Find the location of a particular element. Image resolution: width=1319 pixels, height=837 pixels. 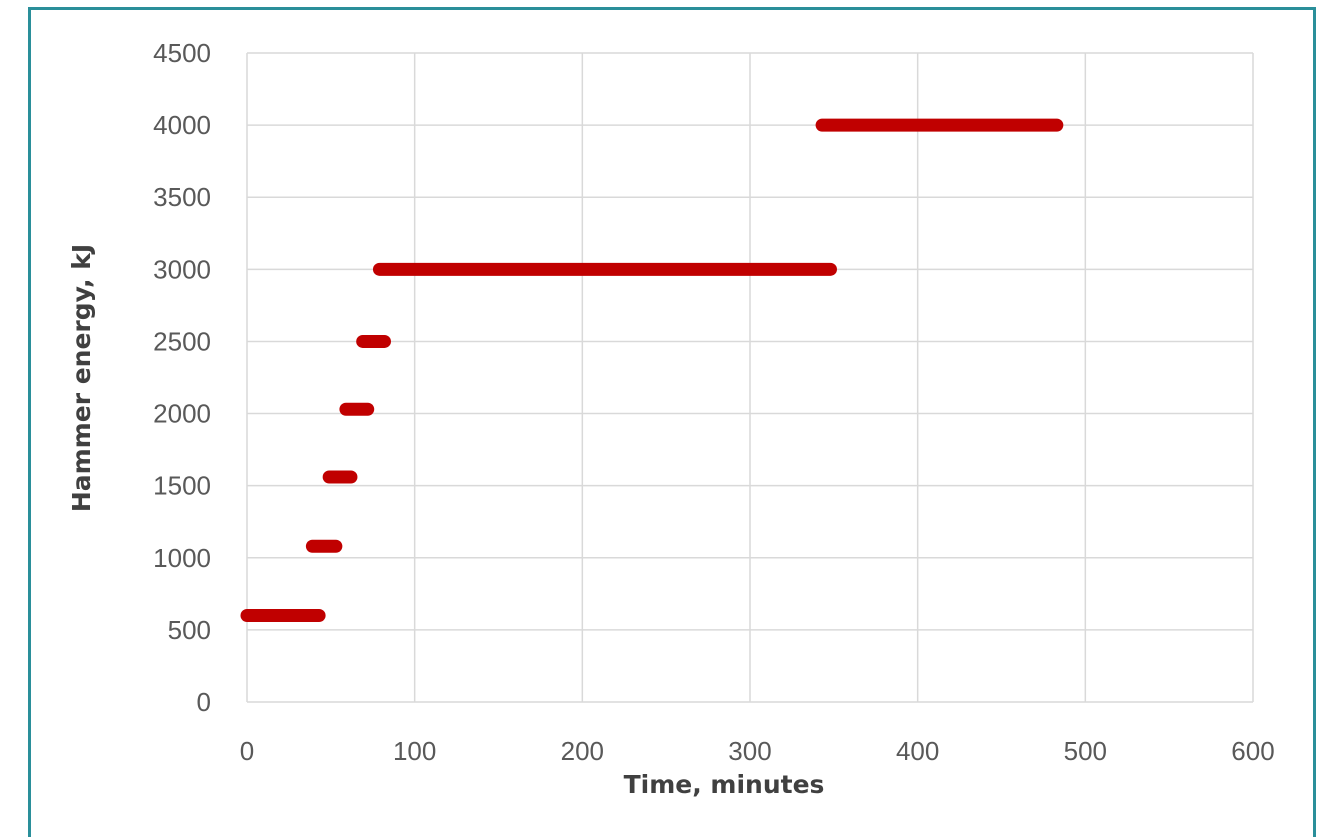

x-tick-label: 400 is located at coordinates (917, 751).